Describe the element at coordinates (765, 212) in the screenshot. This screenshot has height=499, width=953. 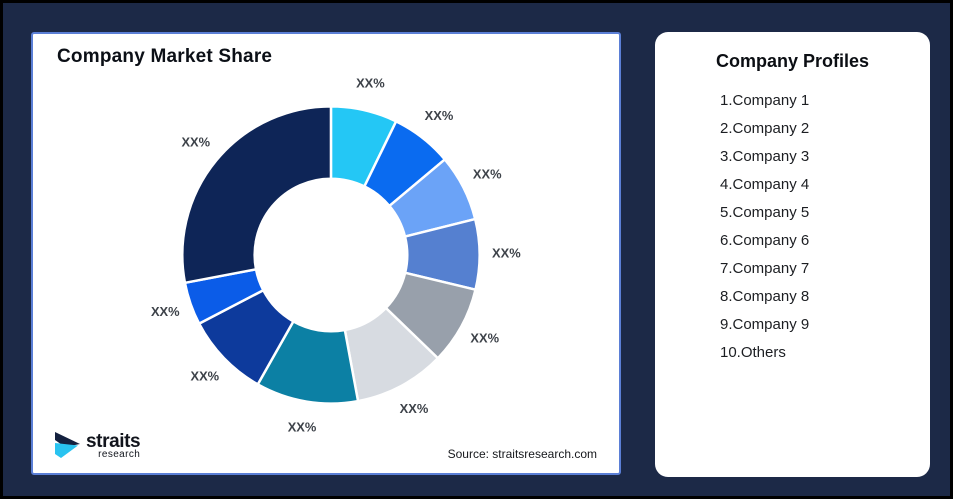
I see `company-list-item: 5.Company 5` at that location.